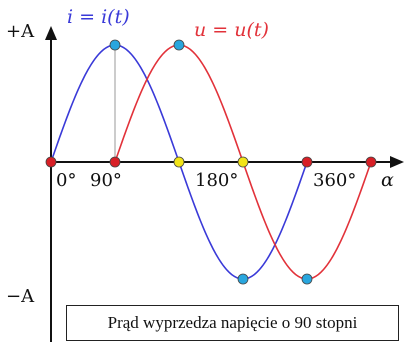 The width and height of the screenshot is (417, 349). Describe the element at coordinates (397, 162) in the screenshot. I see `x-axis-arrow-icon` at that location.